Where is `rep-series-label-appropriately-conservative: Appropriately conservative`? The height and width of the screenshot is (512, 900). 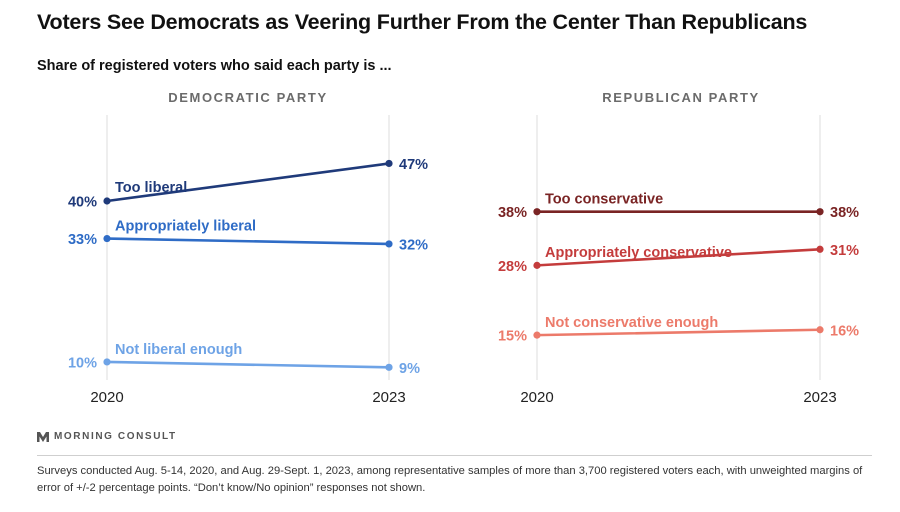 rep-series-label-appropriately-conservative: Appropriately conservative is located at coordinates (638, 253).